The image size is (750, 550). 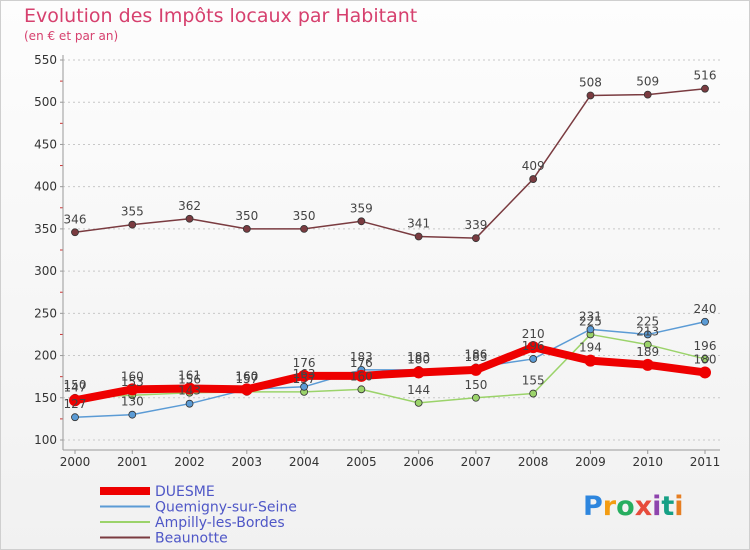 What do you see at coordinates (590, 82) in the screenshot?
I see `data-label: 508` at bounding box center [590, 82].